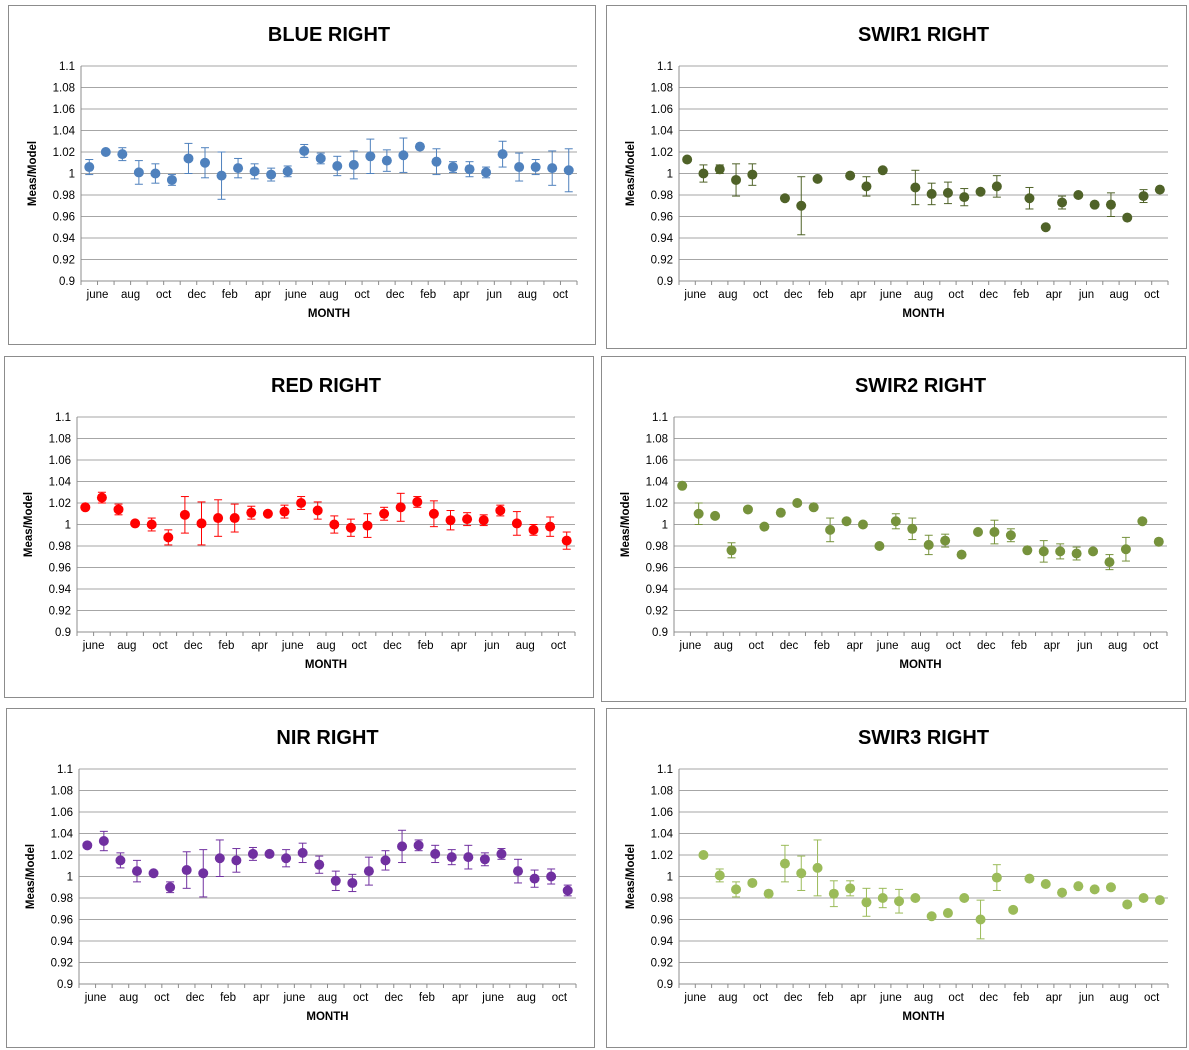 This screenshot has width=1189, height=1050. What do you see at coordinates (329, 35) in the screenshot?
I see `chart-title: BLUE RIGHT` at bounding box center [329, 35].